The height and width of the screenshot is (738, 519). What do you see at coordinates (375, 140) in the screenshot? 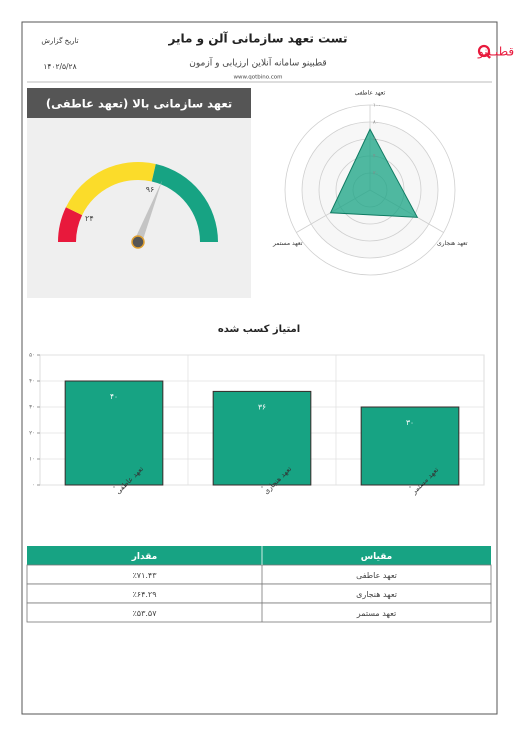
I see `radar-tick-label: ۶۰` at bounding box center [375, 140].